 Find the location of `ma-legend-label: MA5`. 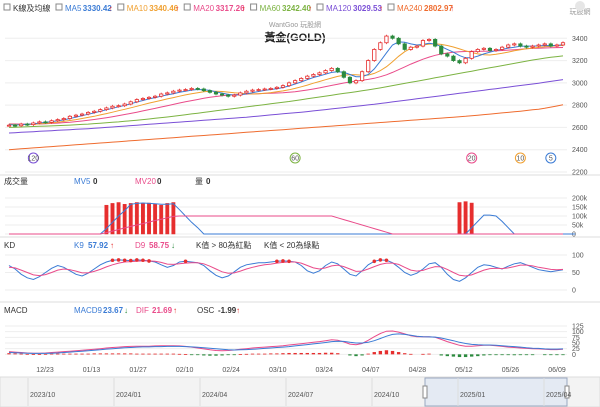

ma-legend-label: MA5 is located at coordinates (73, 8).